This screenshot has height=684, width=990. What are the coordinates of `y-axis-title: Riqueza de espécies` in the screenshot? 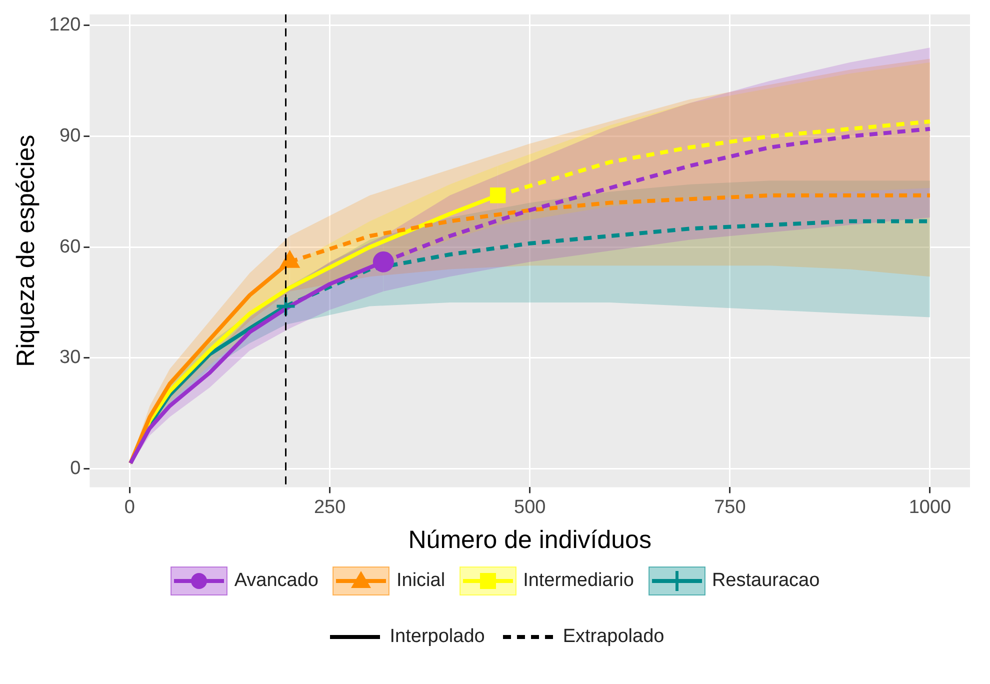 It's located at (26, 250).